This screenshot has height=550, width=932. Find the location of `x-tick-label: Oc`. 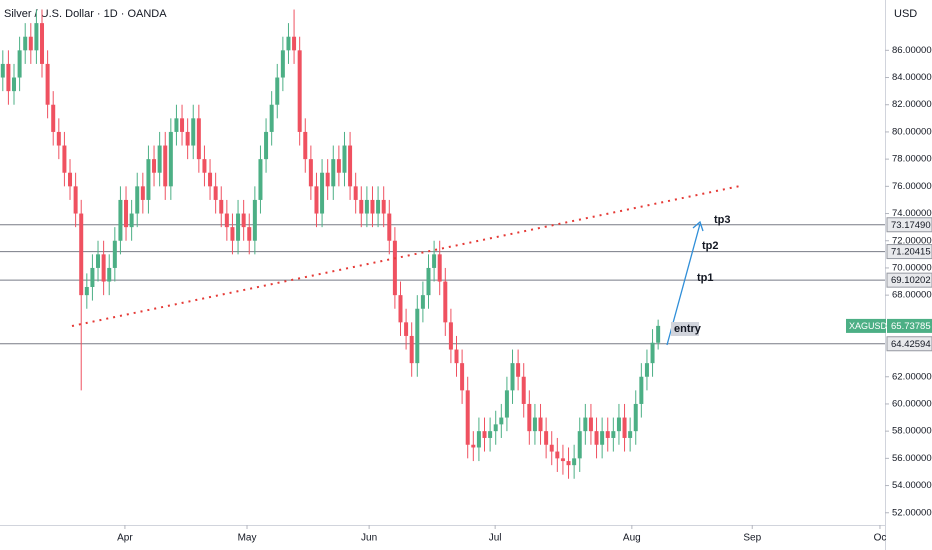

x-tick-label: Oc is located at coordinates (880, 538).